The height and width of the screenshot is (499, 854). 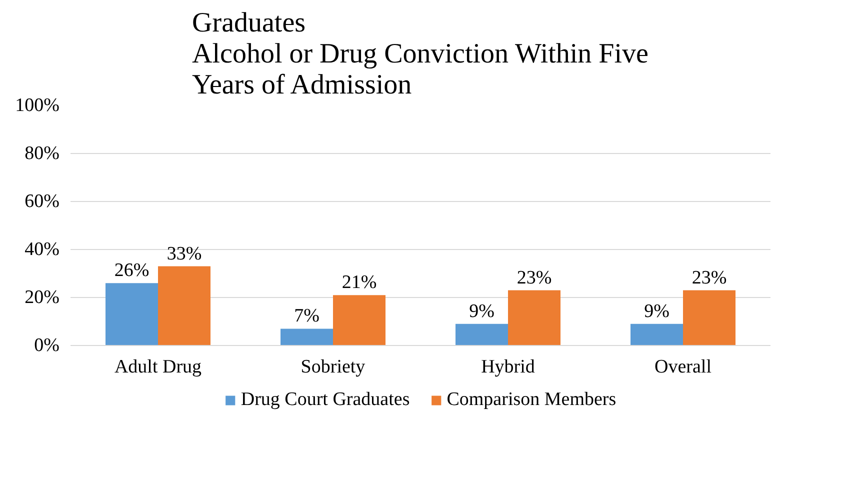 What do you see at coordinates (37, 105) in the screenshot?
I see `y-tick-label: 100%` at bounding box center [37, 105].